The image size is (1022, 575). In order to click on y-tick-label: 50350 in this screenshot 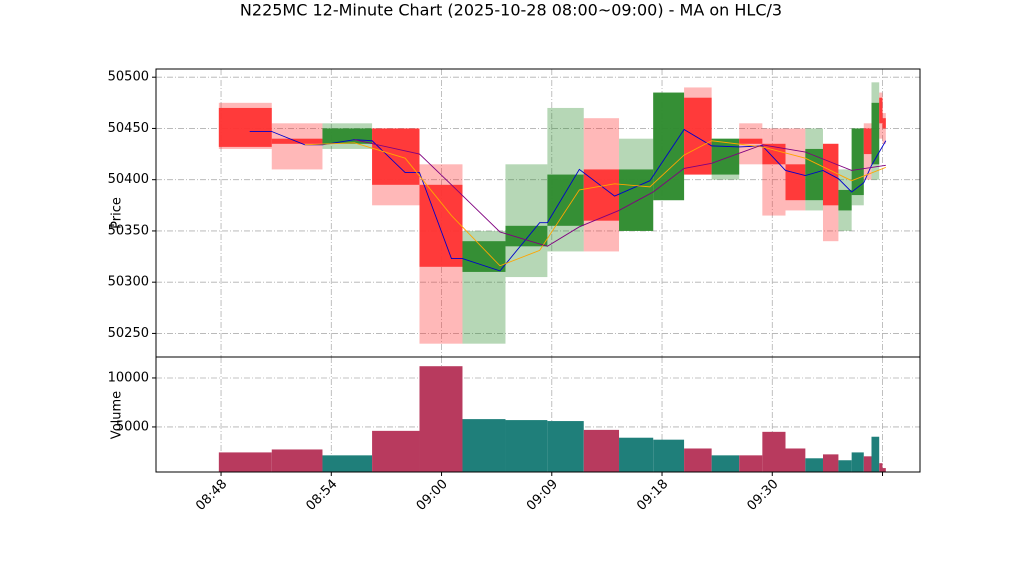, I will do `click(128, 230)`.